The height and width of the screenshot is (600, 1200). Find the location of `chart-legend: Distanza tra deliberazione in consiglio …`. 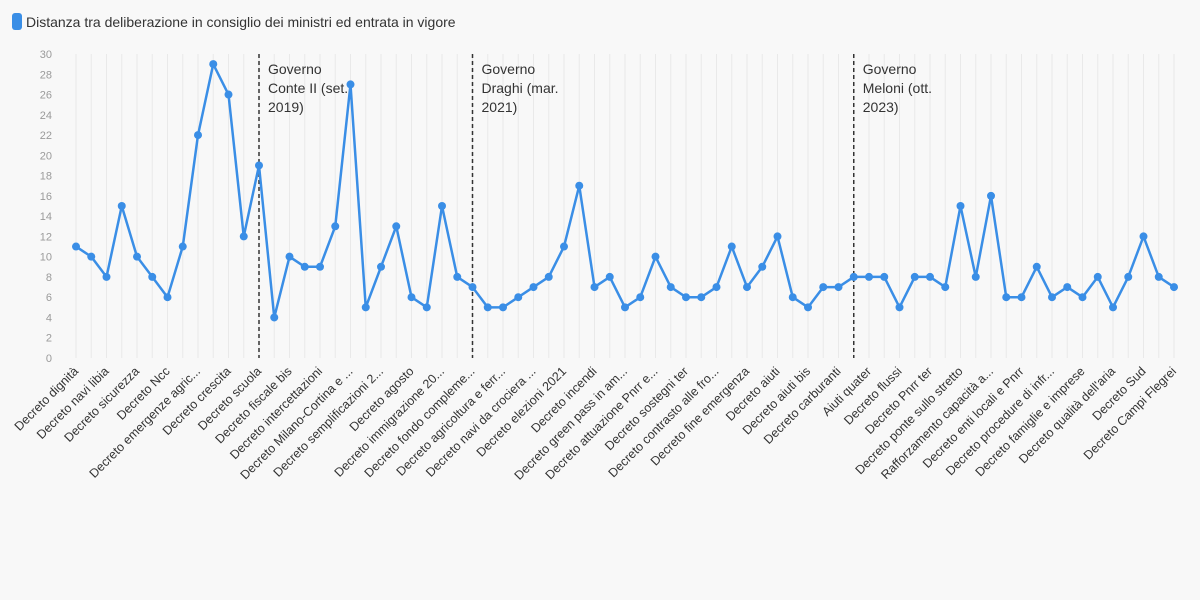

chart-legend: Distanza tra deliberazione in consiglio … is located at coordinates (234, 21).